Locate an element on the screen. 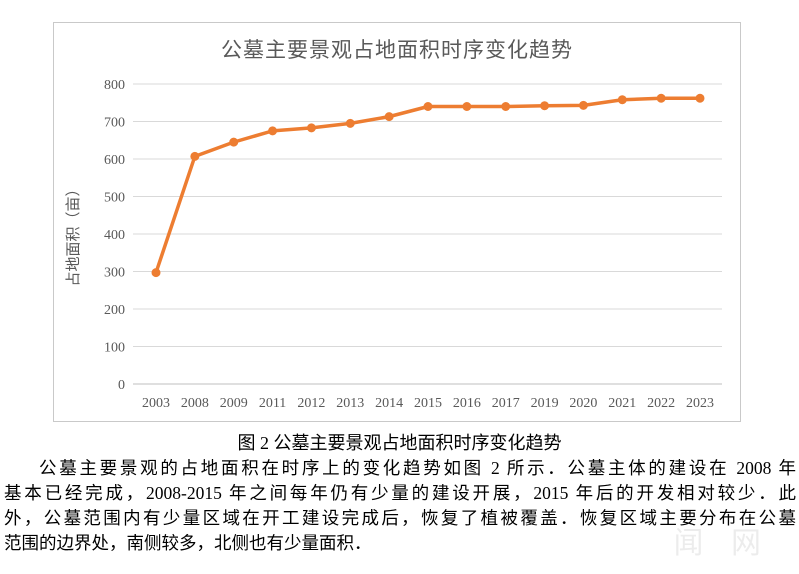 This screenshot has height=574, width=799. x-tick-label: 2023 is located at coordinates (700, 403).